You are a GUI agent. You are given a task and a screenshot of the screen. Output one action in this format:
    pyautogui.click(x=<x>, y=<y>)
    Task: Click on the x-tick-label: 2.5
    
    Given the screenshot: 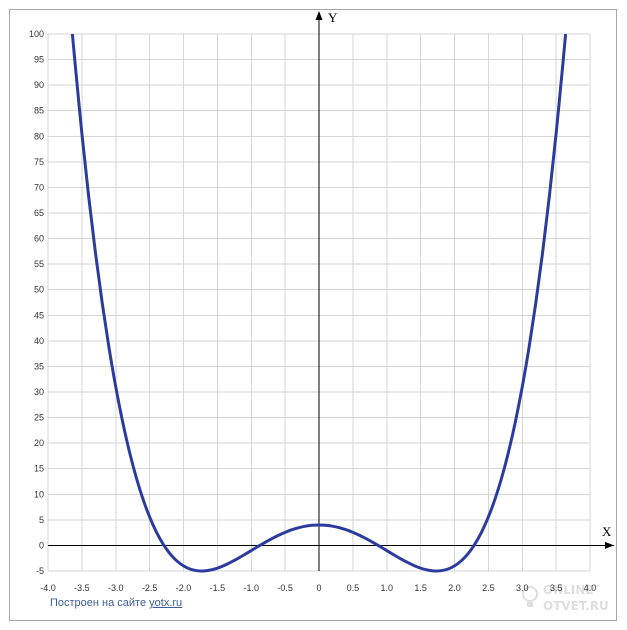 What is the action you would take?
    pyautogui.click(x=488, y=588)
    